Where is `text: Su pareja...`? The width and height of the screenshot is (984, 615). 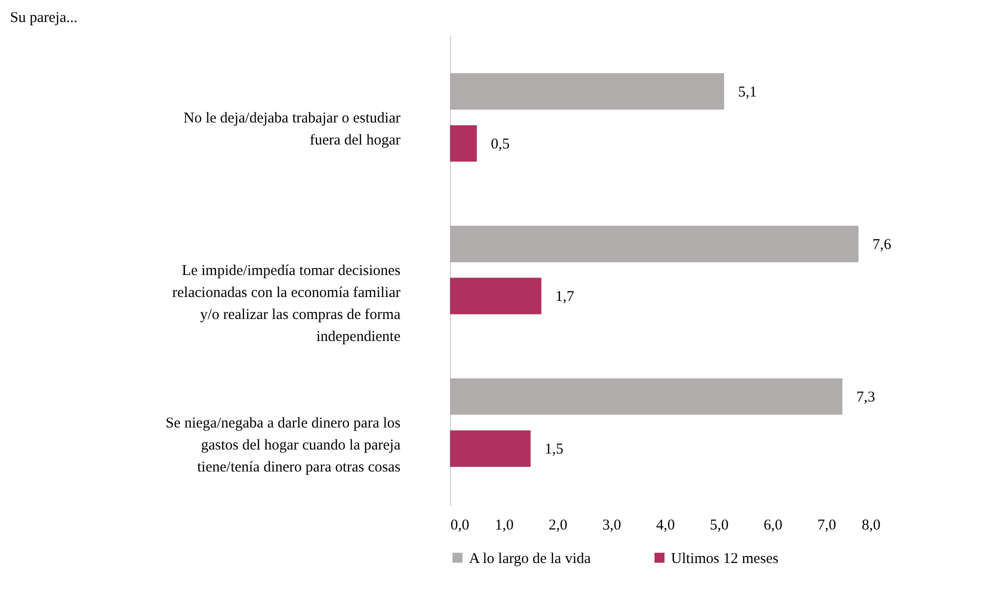
text: Su pareja... is located at coordinates (44, 18).